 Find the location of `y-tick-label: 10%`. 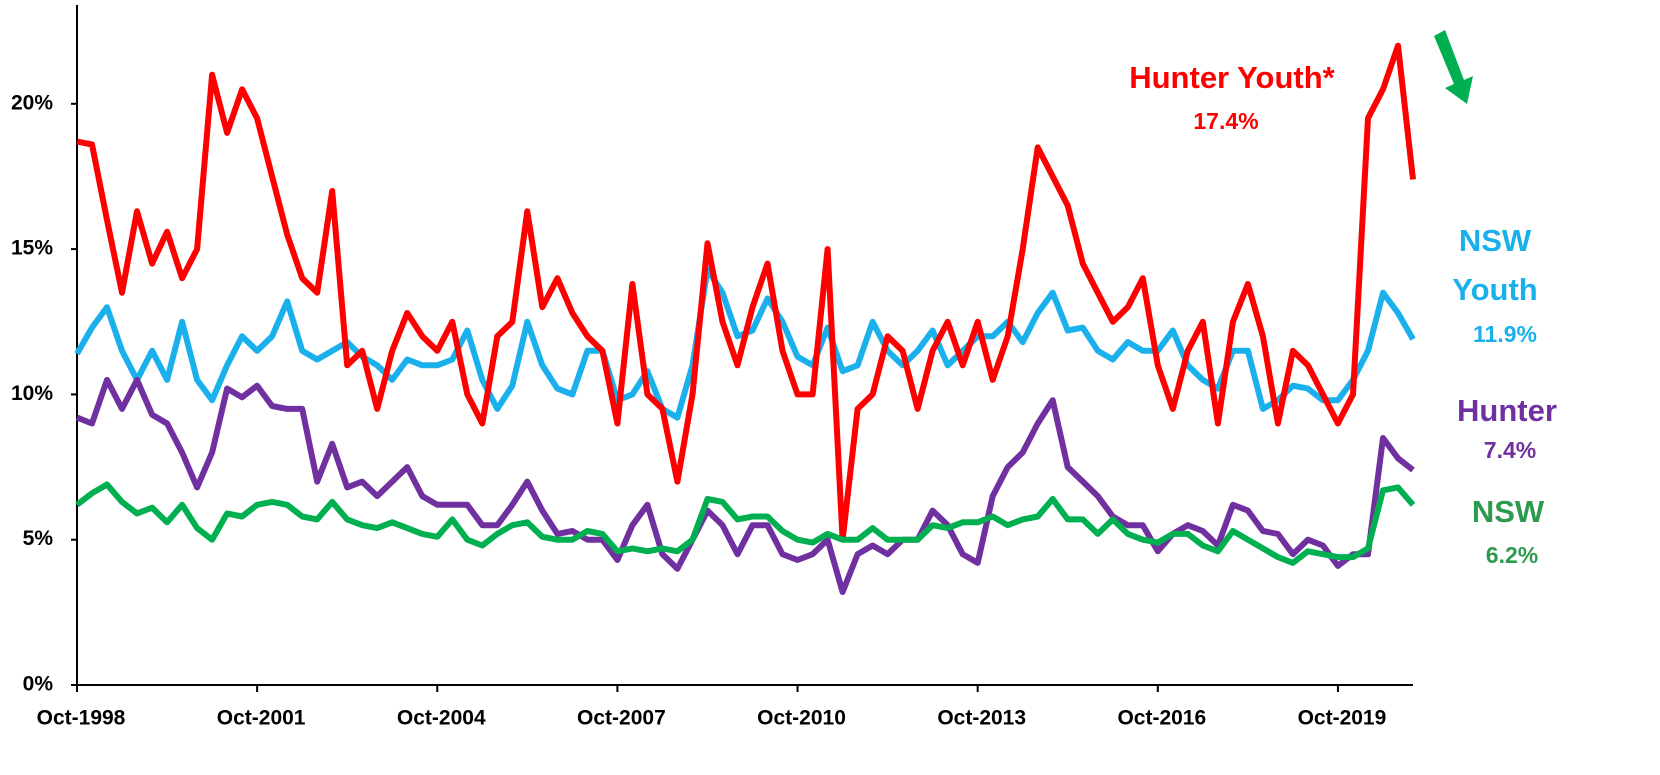

y-tick-label: 10% is located at coordinates (32, 393).